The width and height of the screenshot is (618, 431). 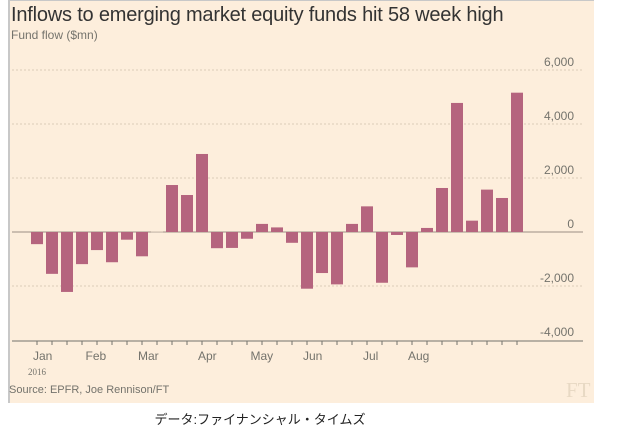 What do you see at coordinates (559, 170) in the screenshot?
I see `y-tick-label: 2,000` at bounding box center [559, 170].